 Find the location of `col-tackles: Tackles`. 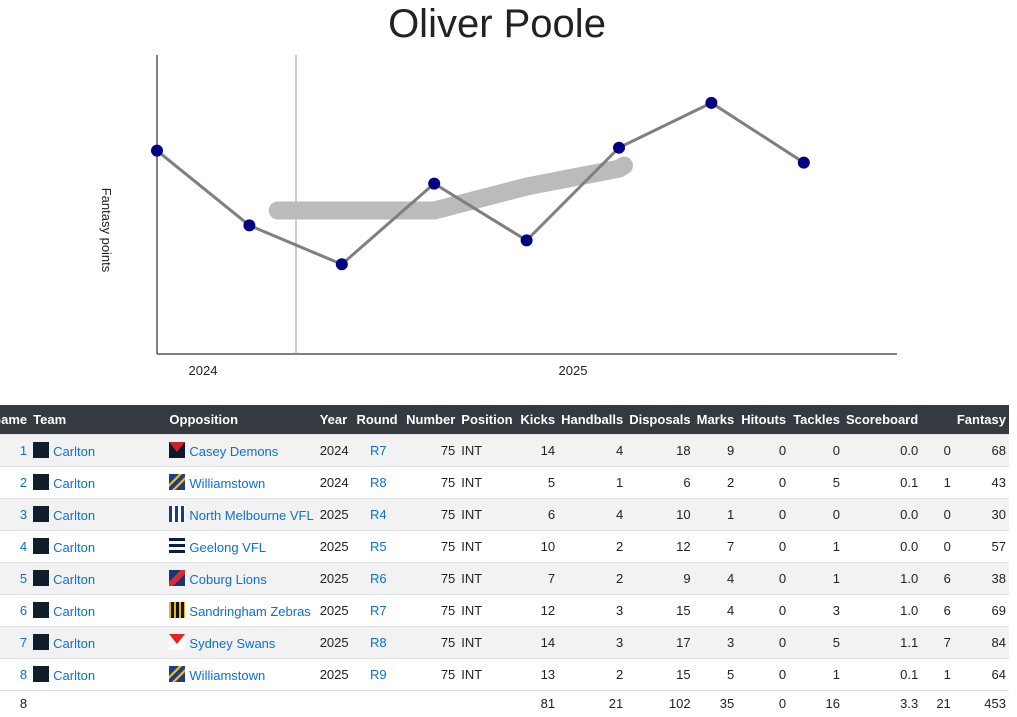

col-tackles: Tackles is located at coordinates (816, 419).